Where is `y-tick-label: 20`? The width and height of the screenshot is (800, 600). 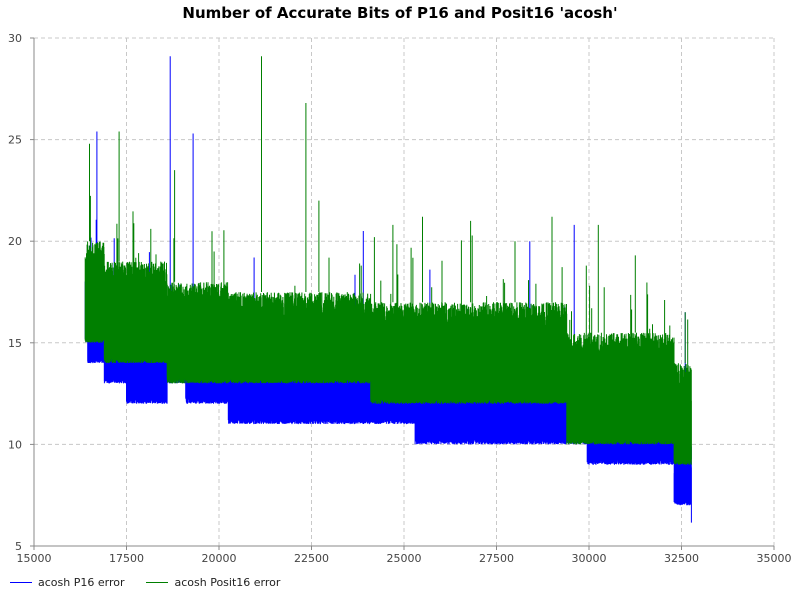
y-tick-label: 20 is located at coordinates (15, 241).